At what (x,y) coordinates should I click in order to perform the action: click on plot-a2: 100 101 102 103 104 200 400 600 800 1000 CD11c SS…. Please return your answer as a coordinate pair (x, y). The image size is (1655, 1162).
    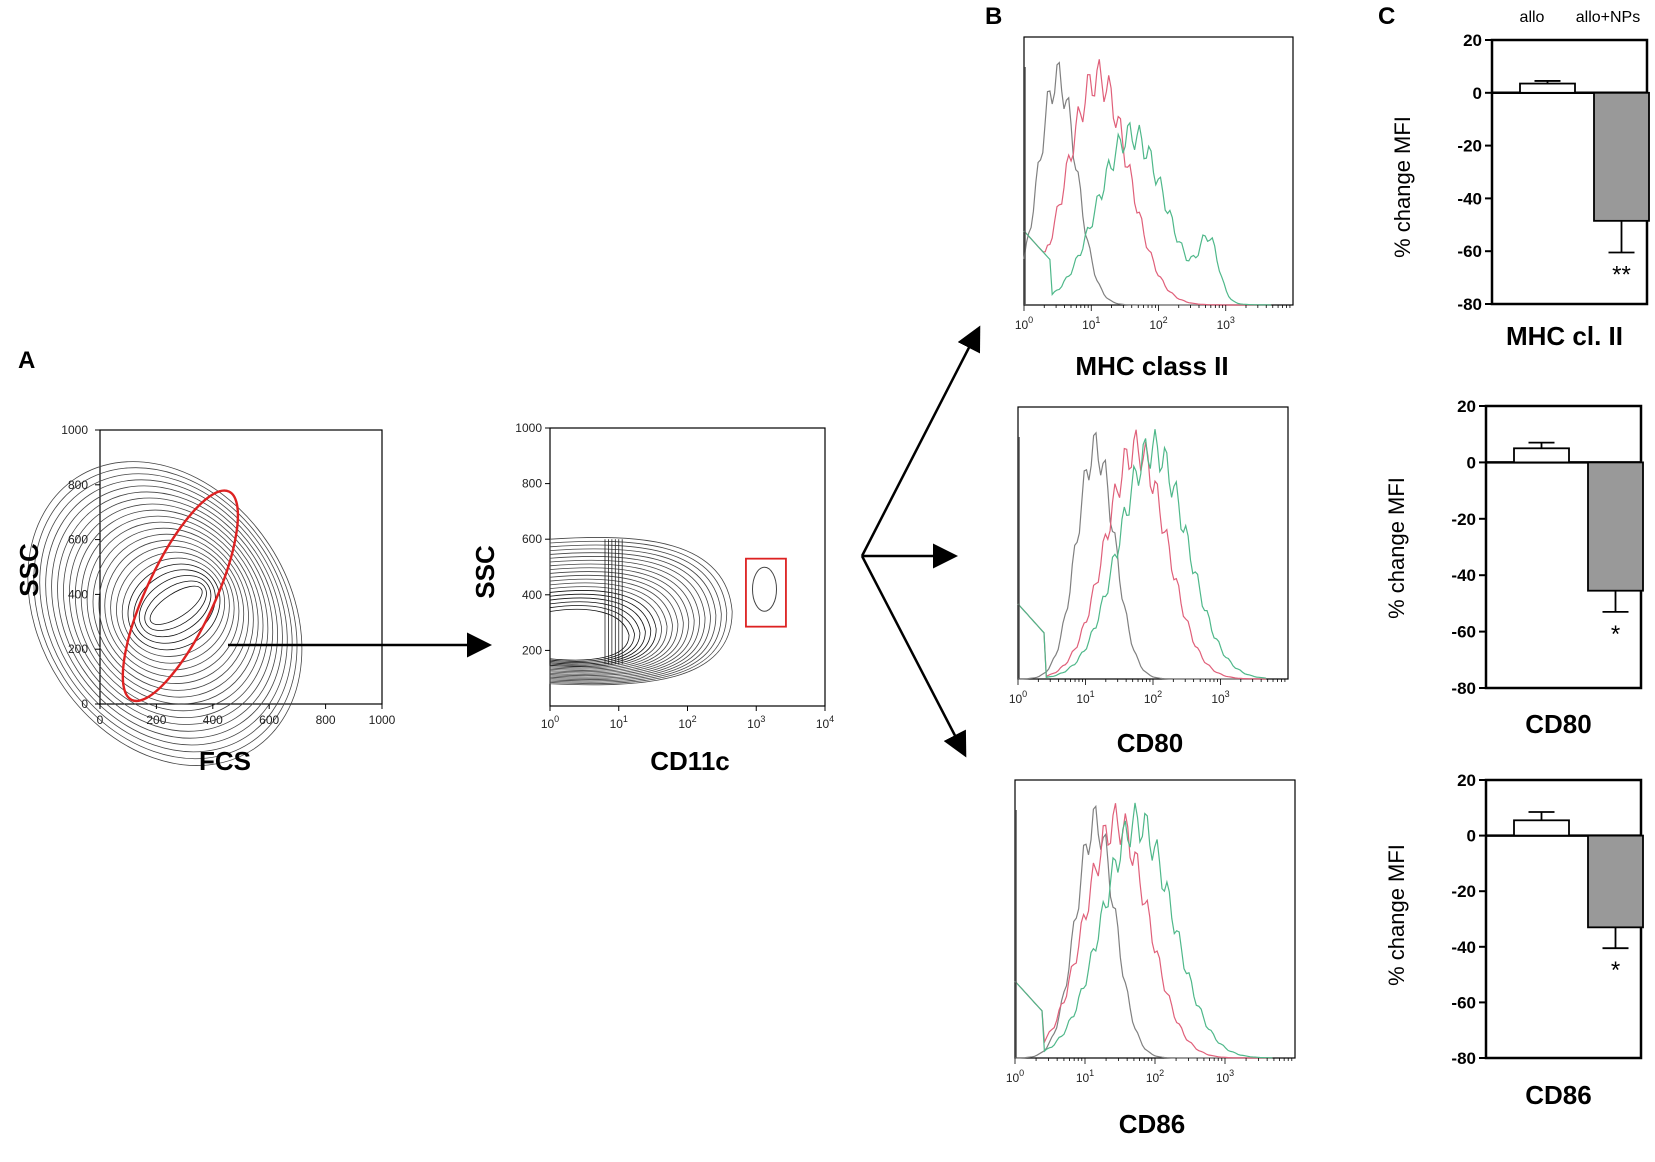
    Looking at the image, I should click on (652, 598).